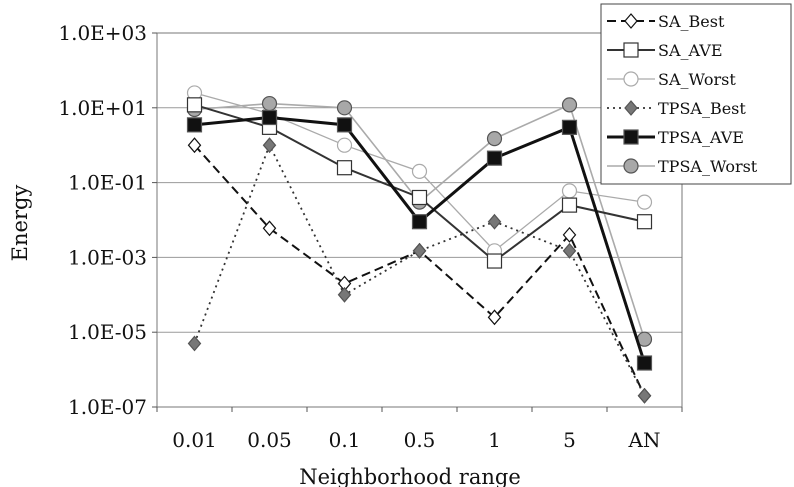  I want to click on y-axis-title: Energy, so click(20, 223).